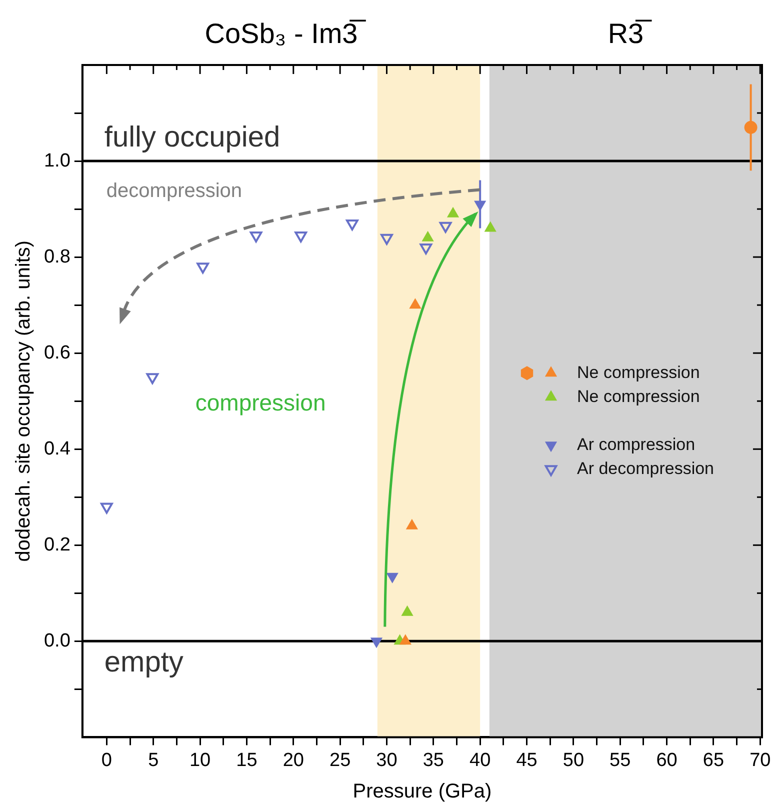 The image size is (776, 812). Describe the element at coordinates (293, 760) in the screenshot. I see `x-tick-label: 20` at that location.